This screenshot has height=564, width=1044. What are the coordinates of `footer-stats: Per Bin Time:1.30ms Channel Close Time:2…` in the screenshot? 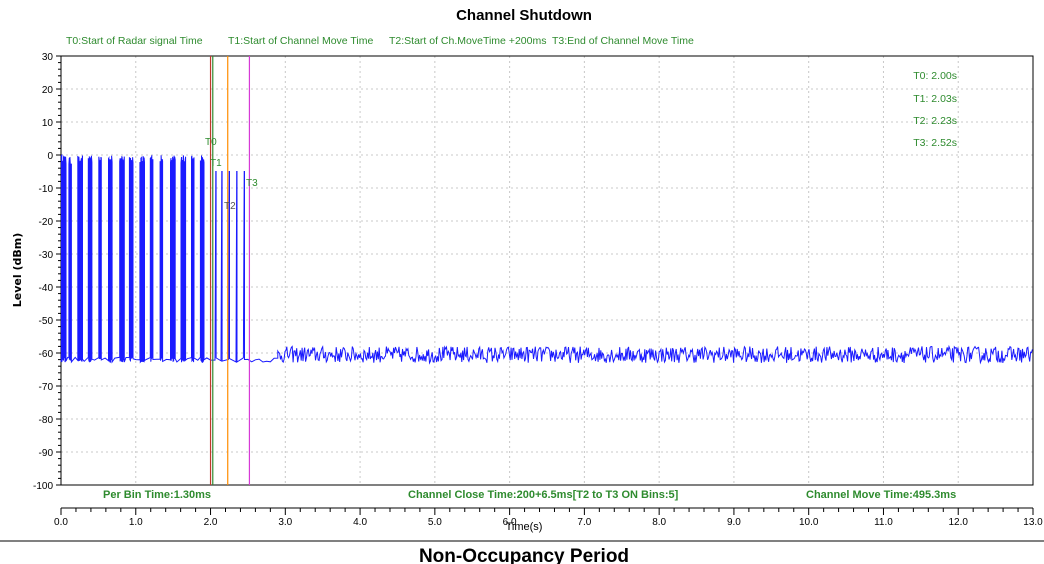 It's located at (529, 495).